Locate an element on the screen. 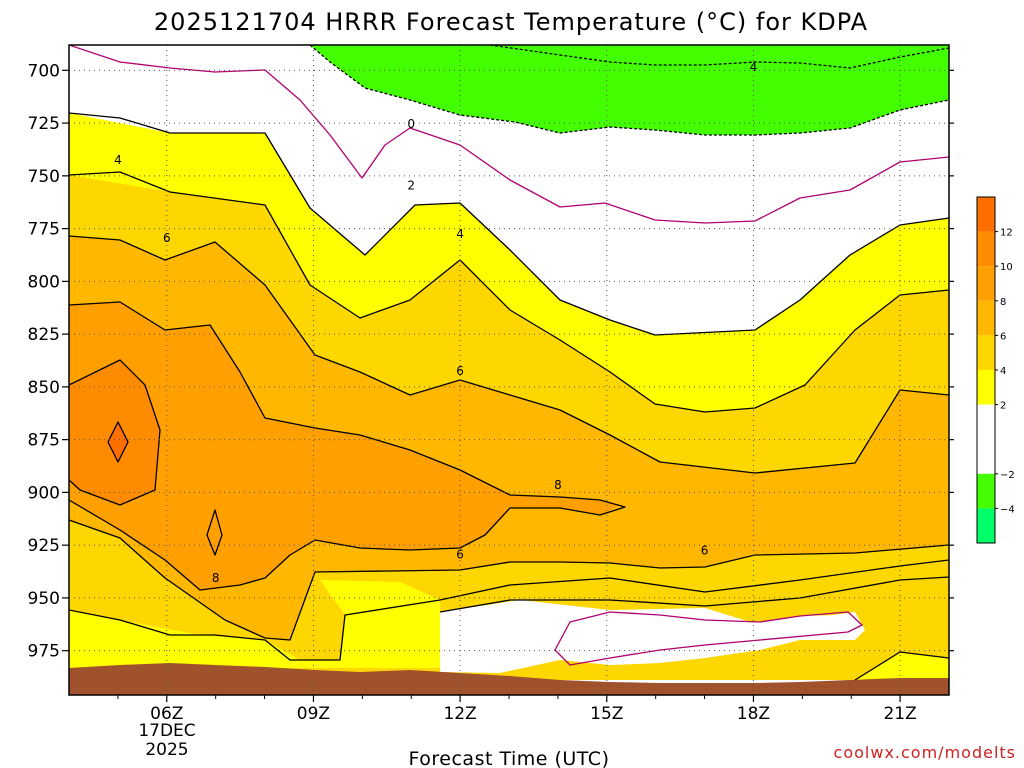 The height and width of the screenshot is (768, 1024). y-tick-label-4: 800 is located at coordinates (44, 282).